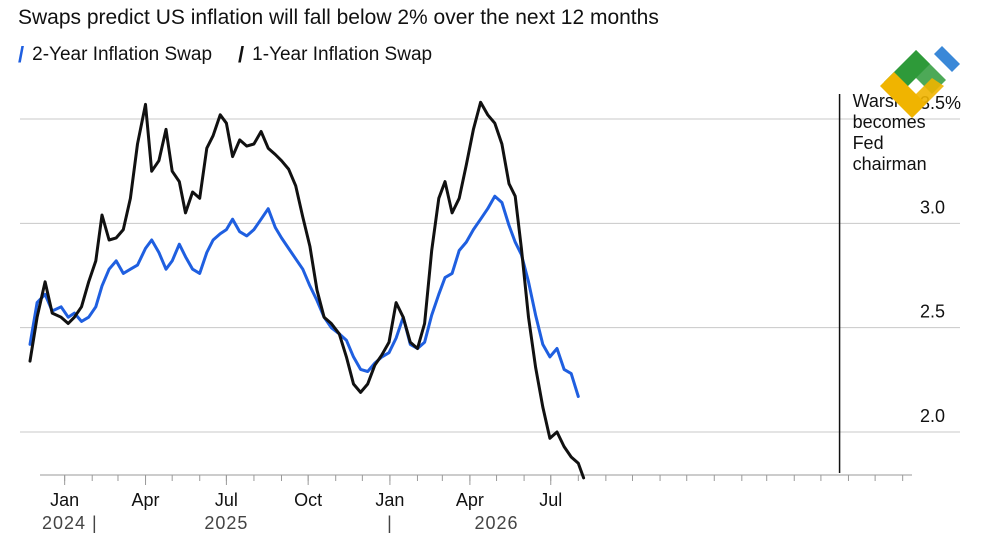 This screenshot has height=545, width=1000. I want to click on y-tick-label: 2.0, so click(932, 416).